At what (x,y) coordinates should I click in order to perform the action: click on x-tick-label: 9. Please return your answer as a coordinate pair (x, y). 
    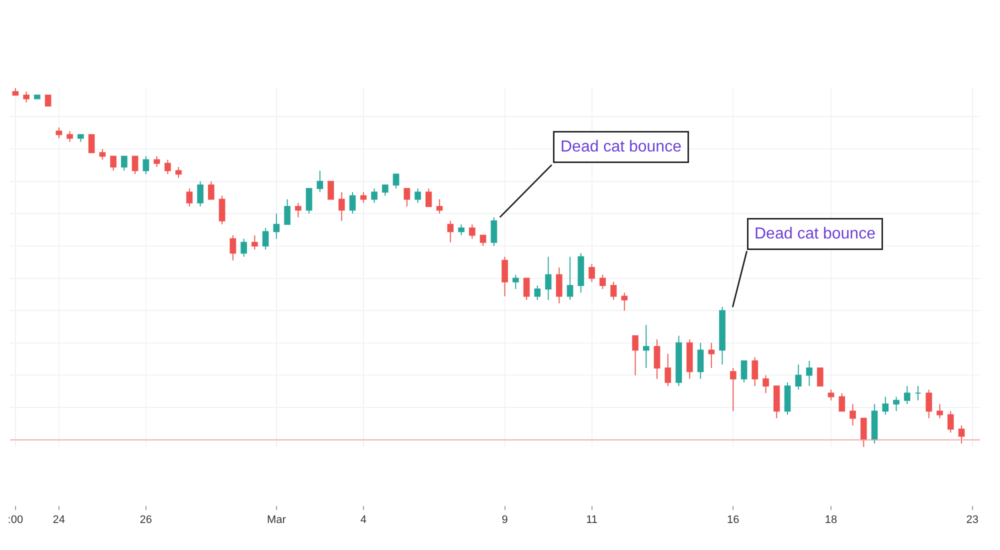
    Looking at the image, I should click on (505, 520).